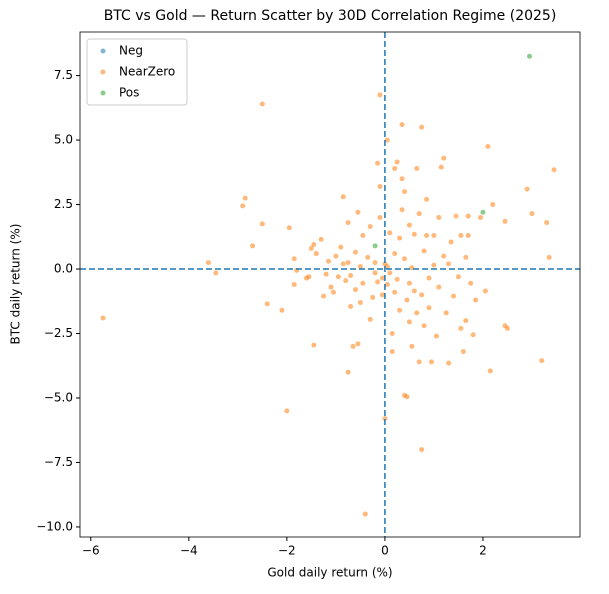  I want to click on x-tick-label: −4, so click(189, 551).